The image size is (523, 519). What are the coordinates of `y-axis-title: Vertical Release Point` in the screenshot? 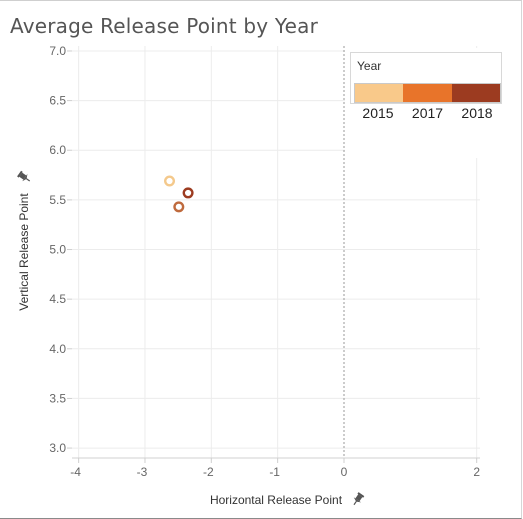 It's located at (24, 252).